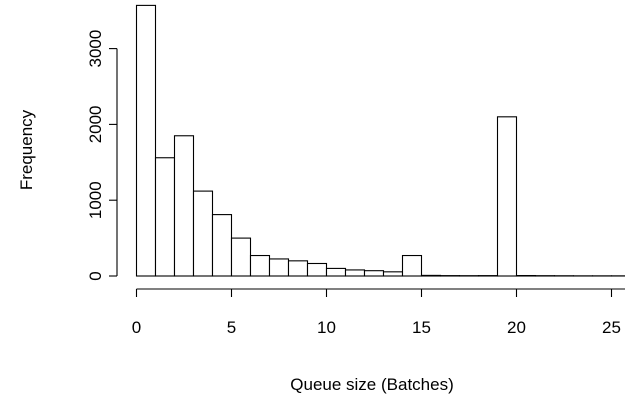  What do you see at coordinates (371, 384) in the screenshot?
I see `x-axis-title: Queue size (Batches)` at bounding box center [371, 384].